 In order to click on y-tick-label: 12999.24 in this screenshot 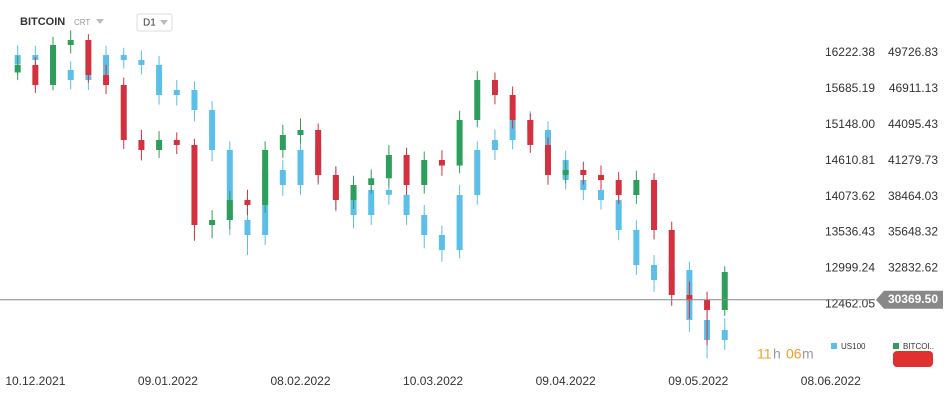, I will do `click(850, 268)`.